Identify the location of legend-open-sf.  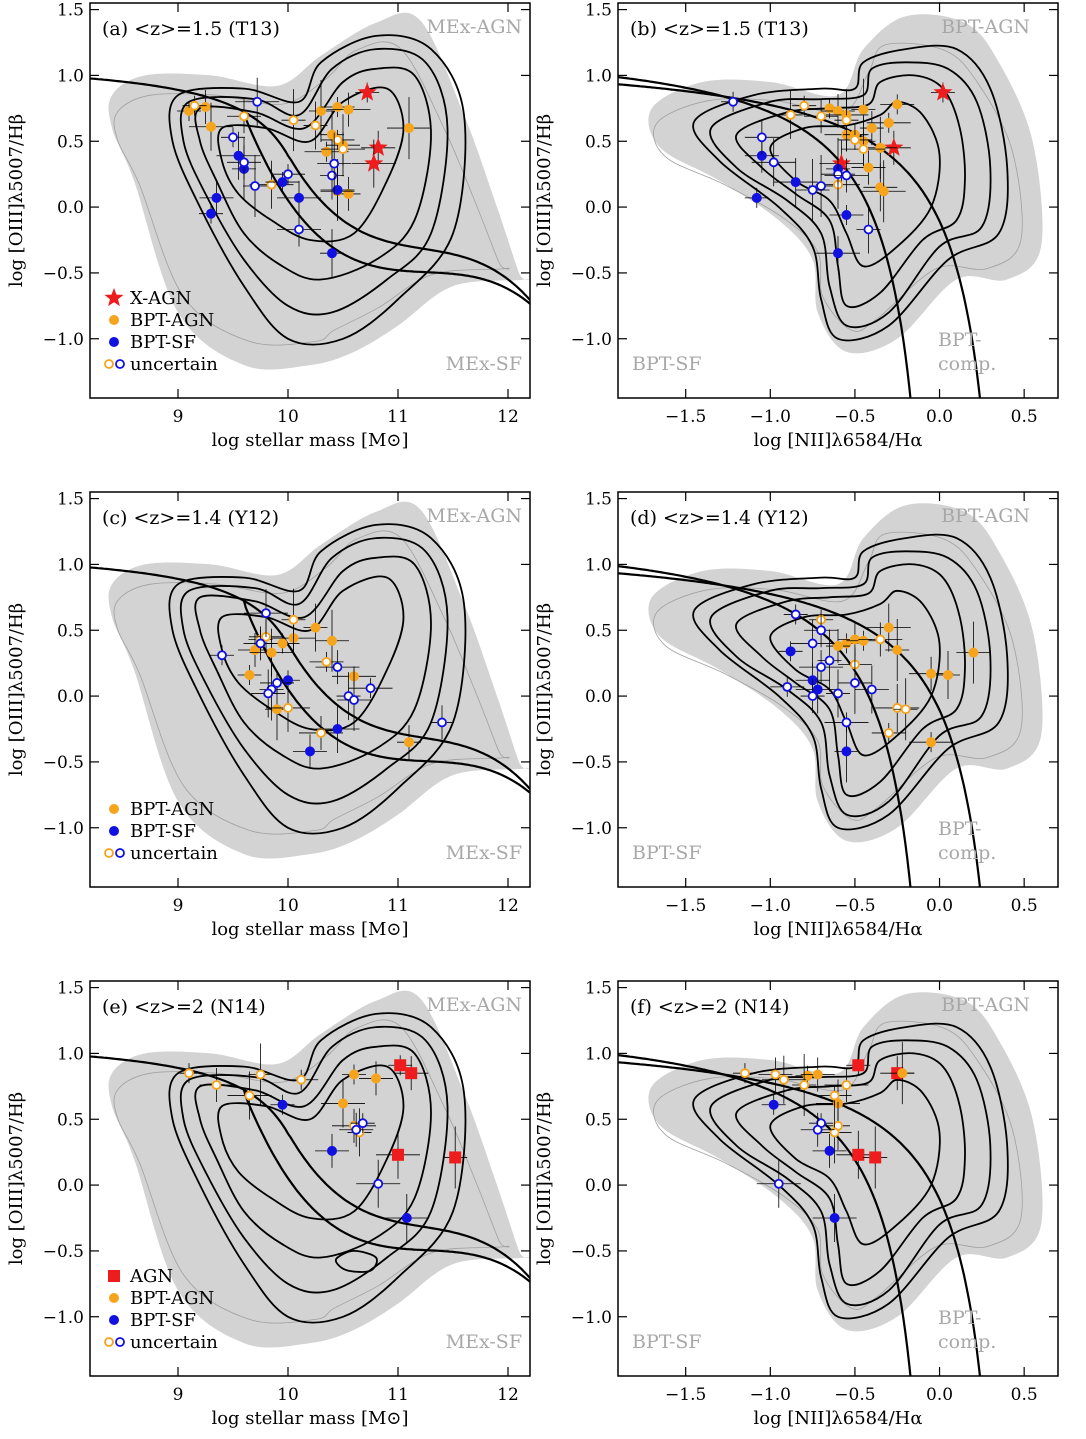
(120, 364).